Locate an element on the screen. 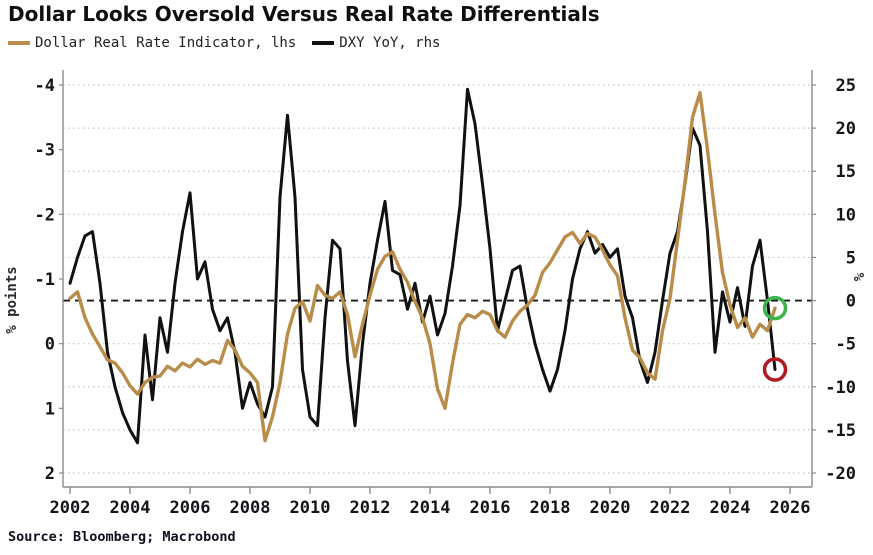  black-line-swatch-icon is located at coordinates (323, 43).